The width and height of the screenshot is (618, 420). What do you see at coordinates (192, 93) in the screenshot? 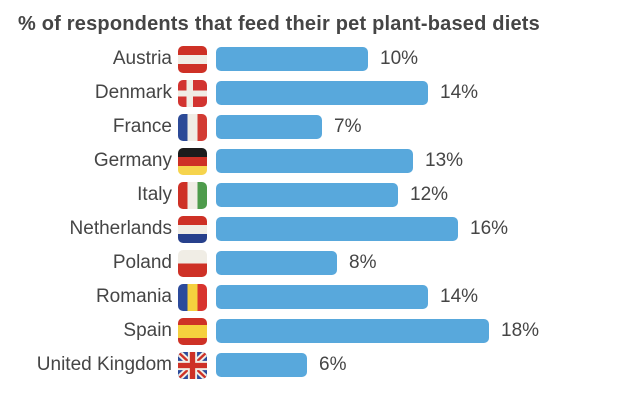
I see `denmark-flag-icon` at bounding box center [192, 93].